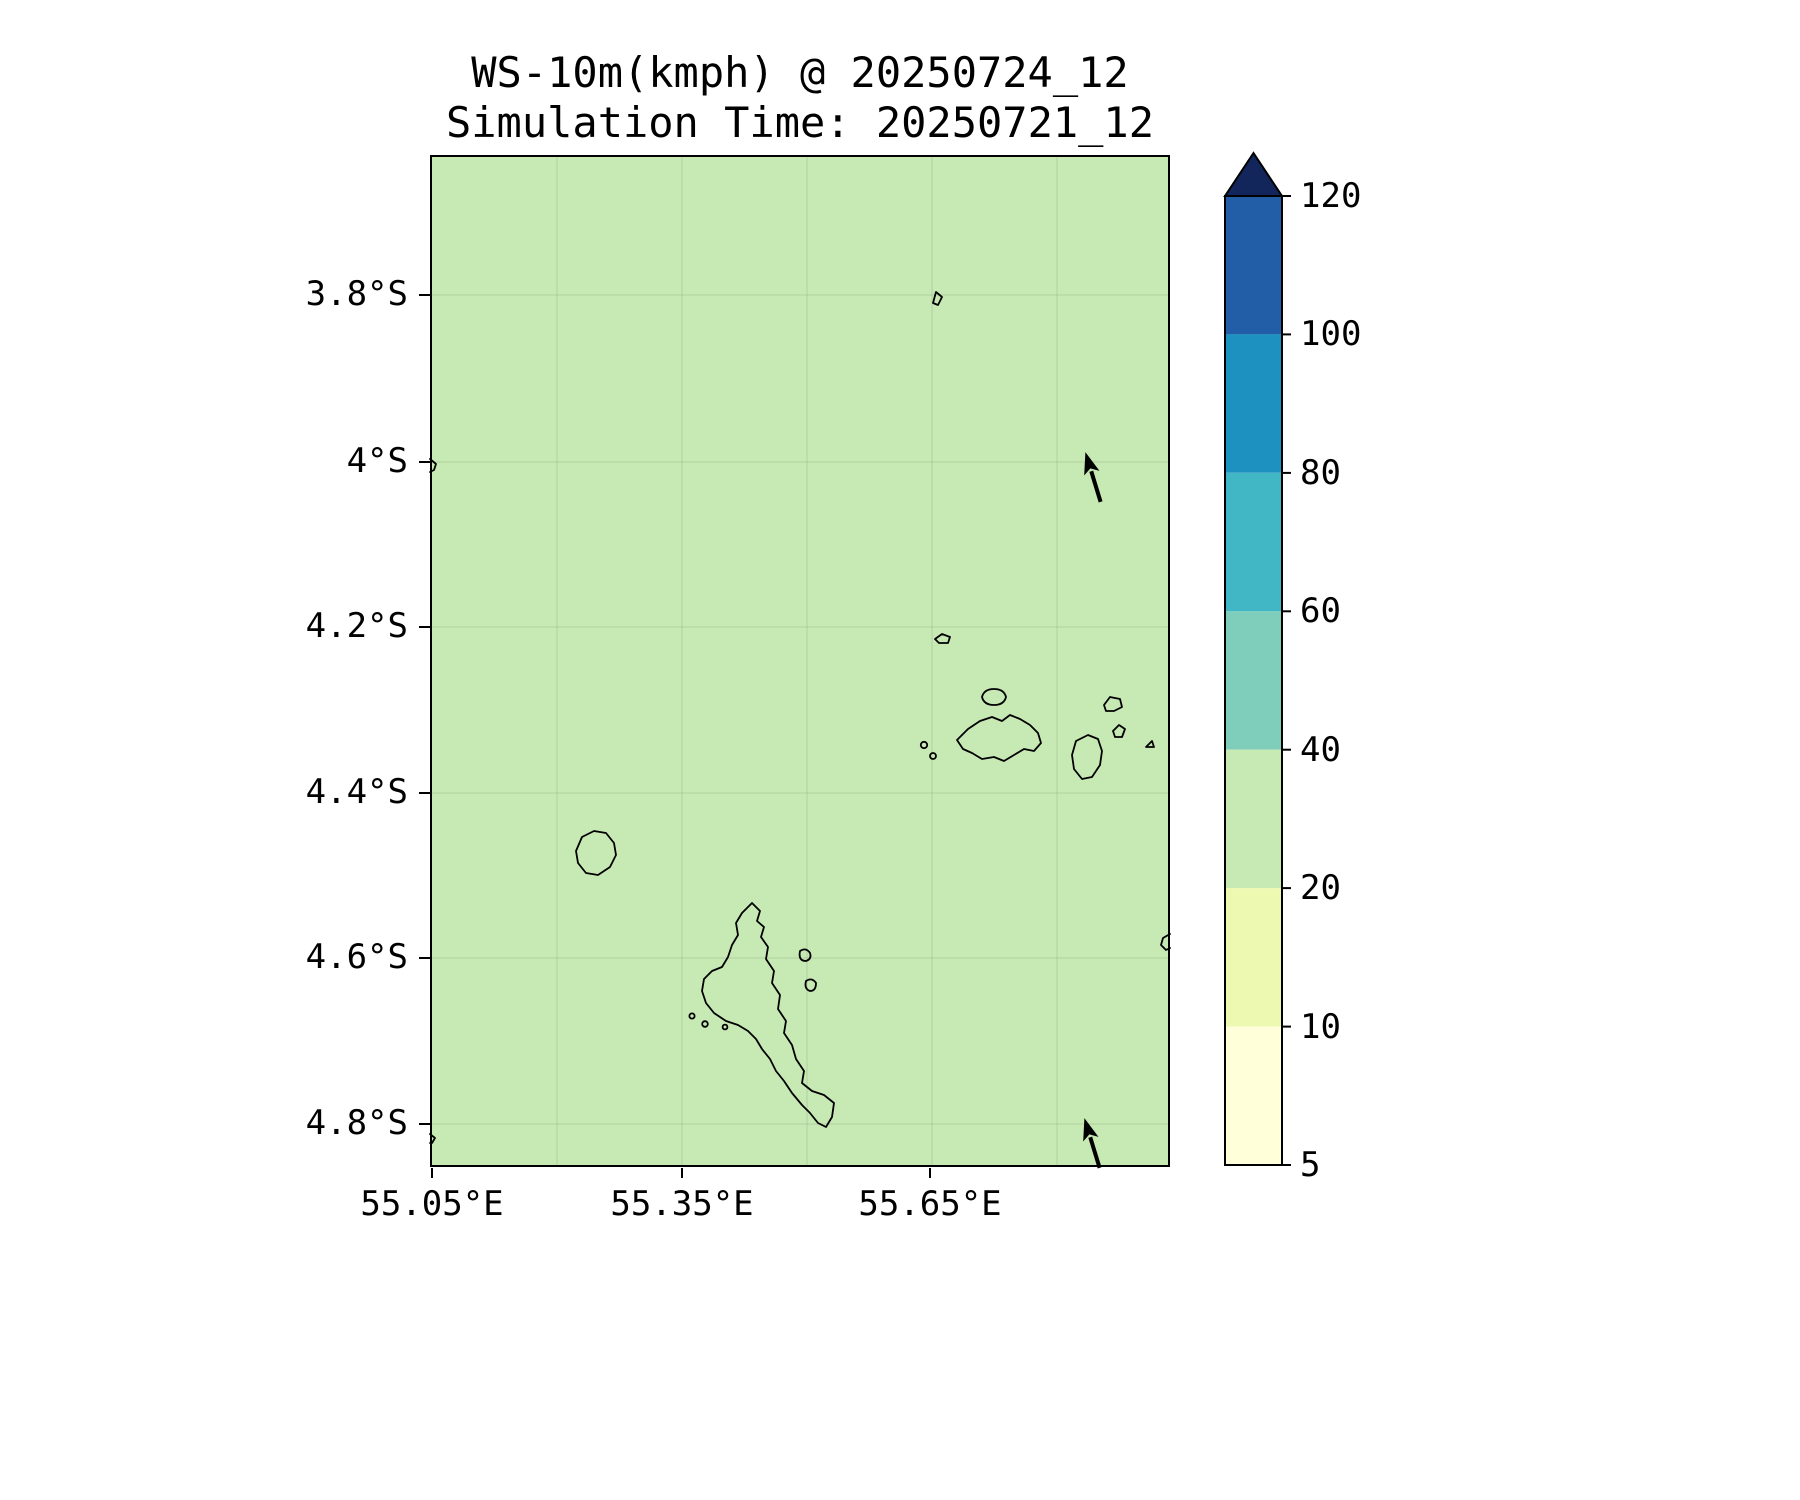 The width and height of the screenshot is (1800, 1500). Describe the element at coordinates (1320, 611) in the screenshot. I see `colorbar-tick-label: 60` at that location.